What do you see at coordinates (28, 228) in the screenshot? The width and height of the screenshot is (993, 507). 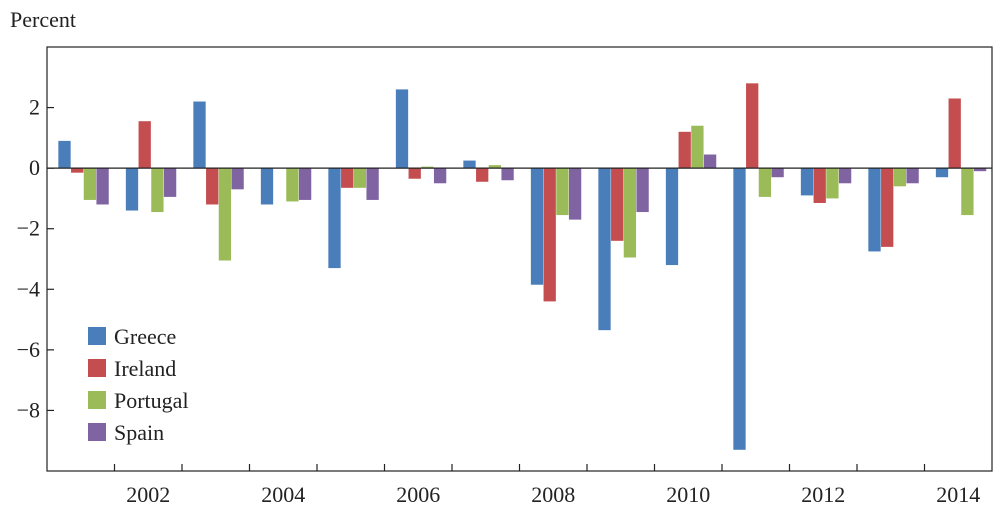 I see `y-tick-label: −2` at bounding box center [28, 228].